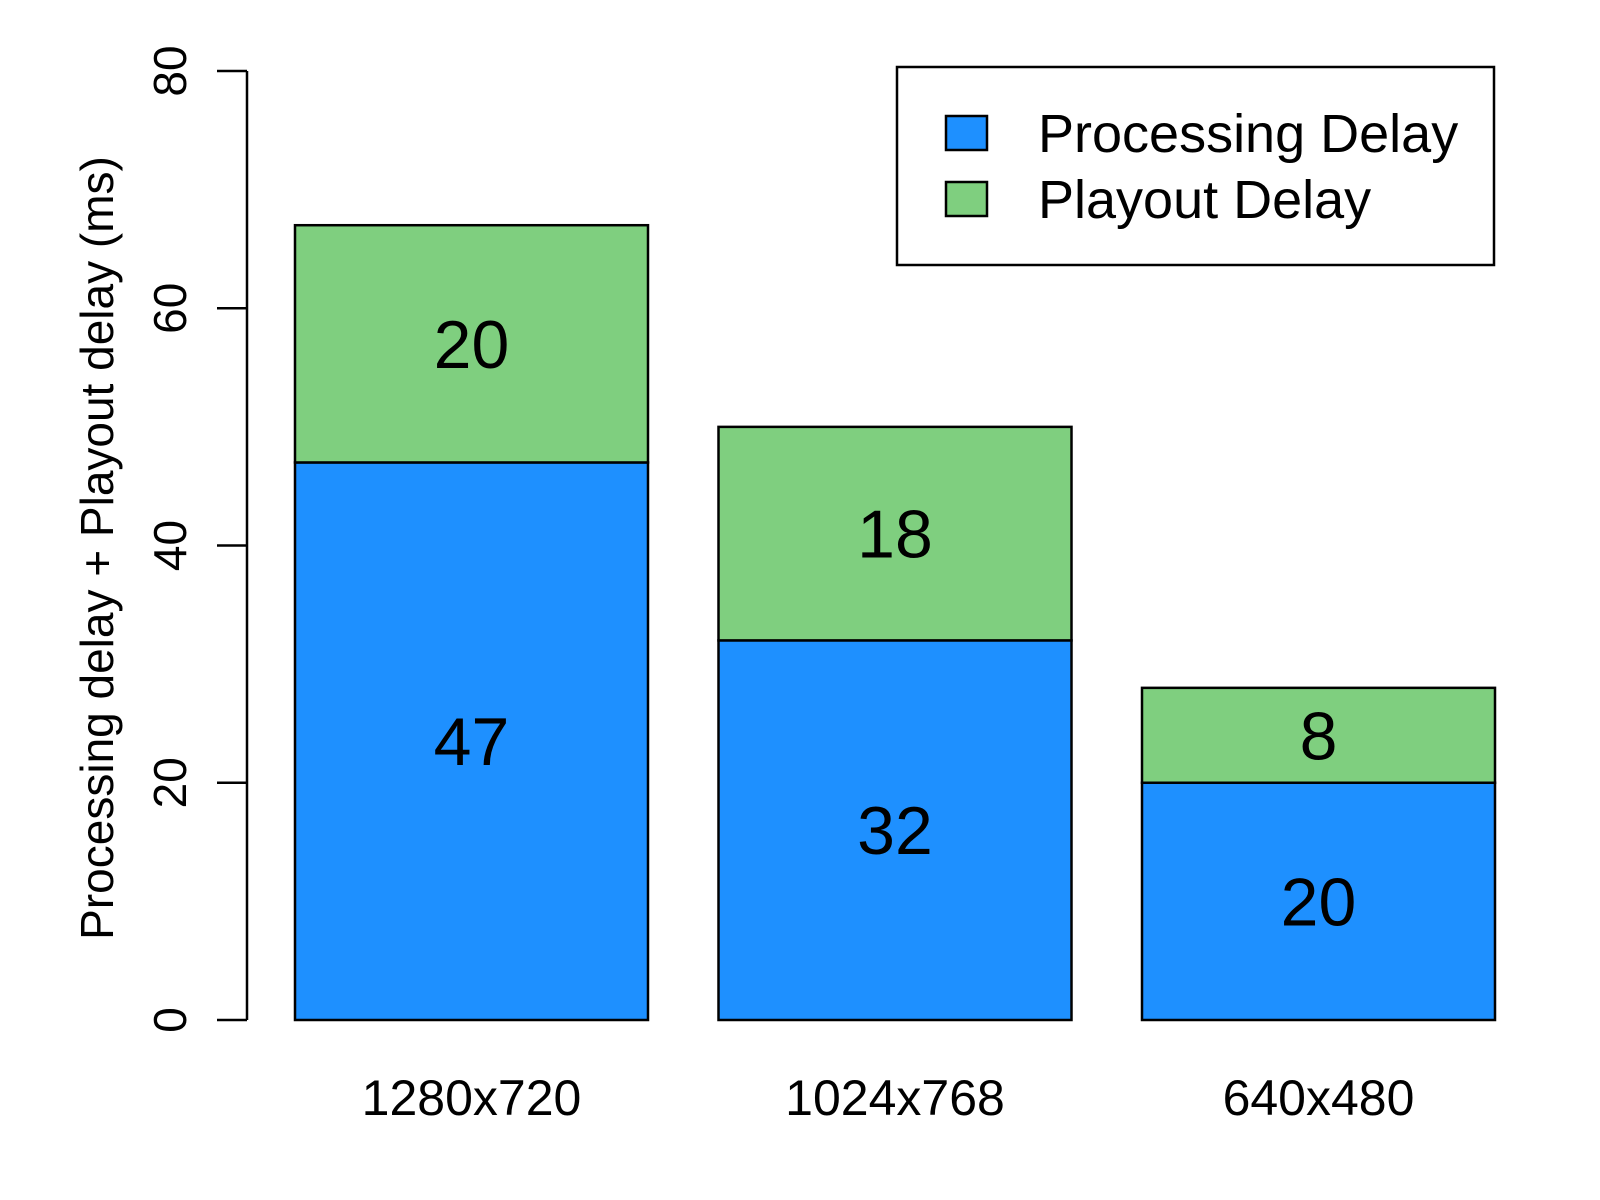 Image resolution: width=1600 pixels, height=1200 pixels. I want to click on bar-value-label: 47, so click(472, 742).